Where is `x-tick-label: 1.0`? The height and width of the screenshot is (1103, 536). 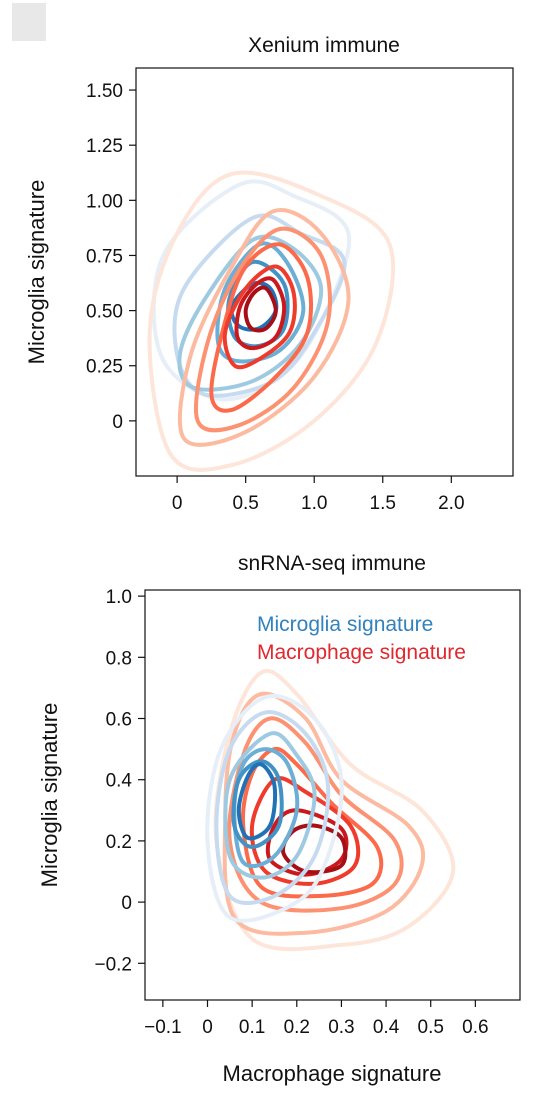 x-tick-label: 1.0 is located at coordinates (314, 503).